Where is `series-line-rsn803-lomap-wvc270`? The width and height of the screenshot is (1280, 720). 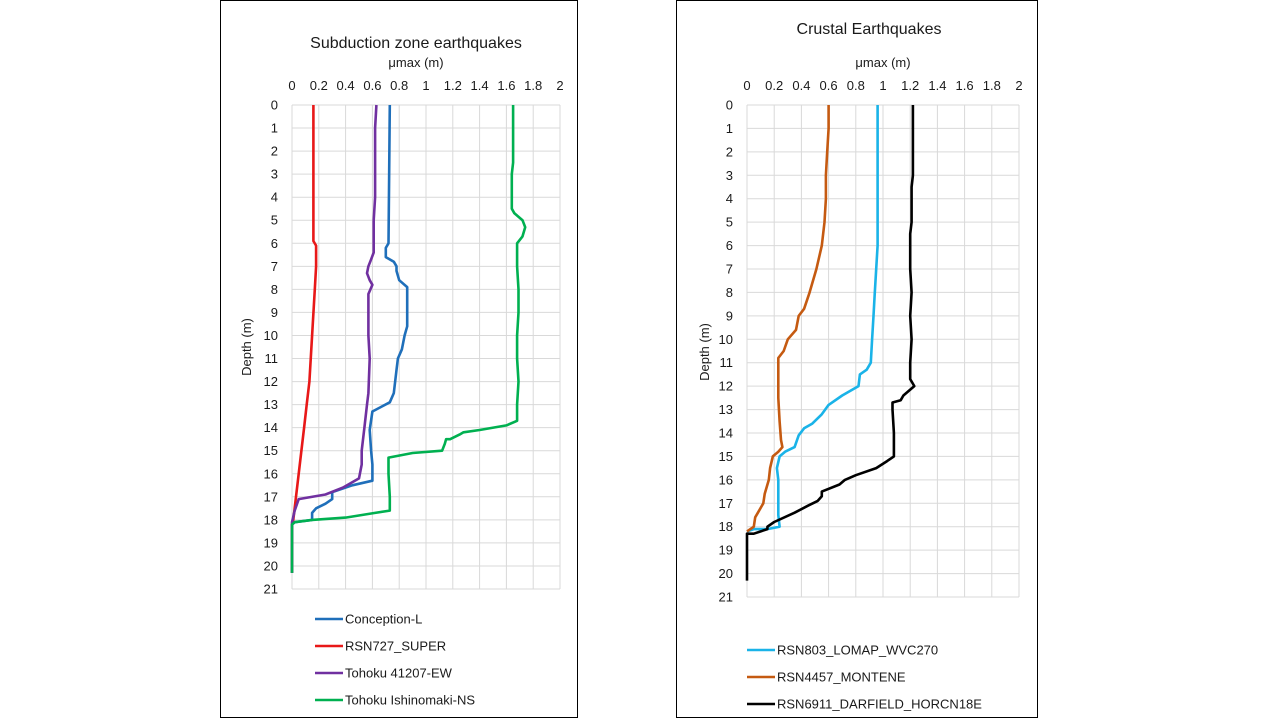 series-line-rsn803-lomap-wvc270 is located at coordinates (812, 319).